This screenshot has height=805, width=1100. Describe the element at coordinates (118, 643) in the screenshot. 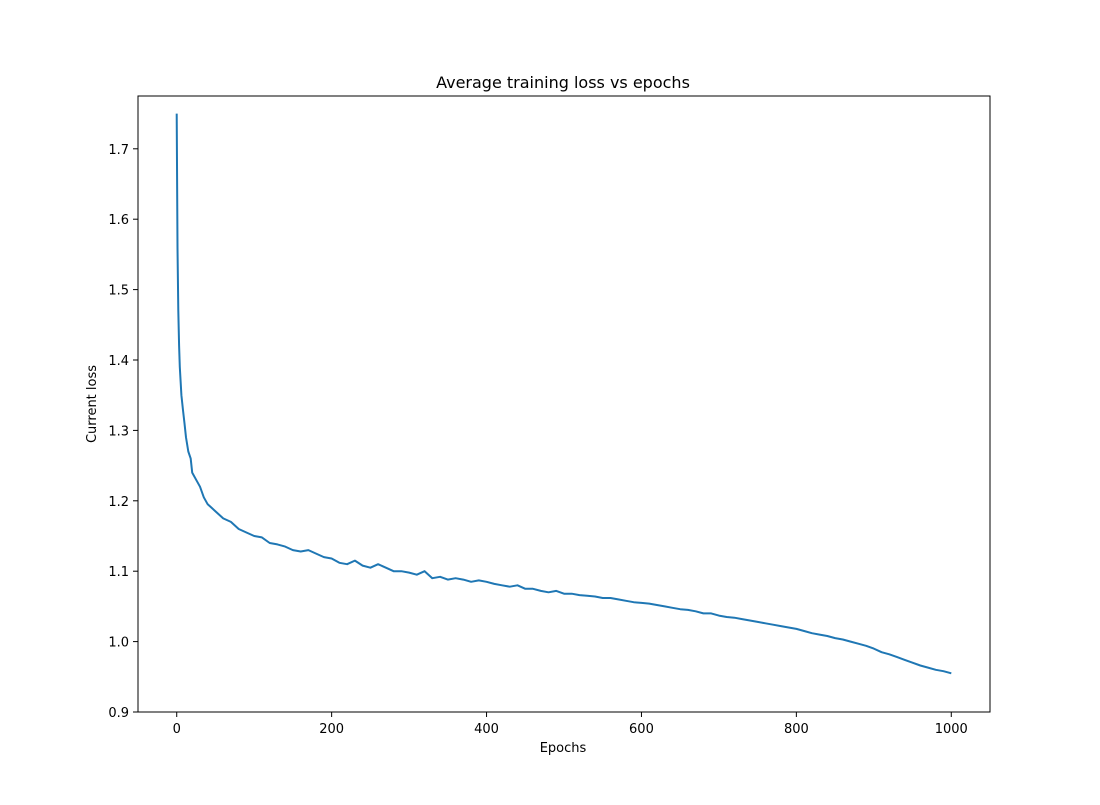

I see `y-tick-label: 1.0` at that location.